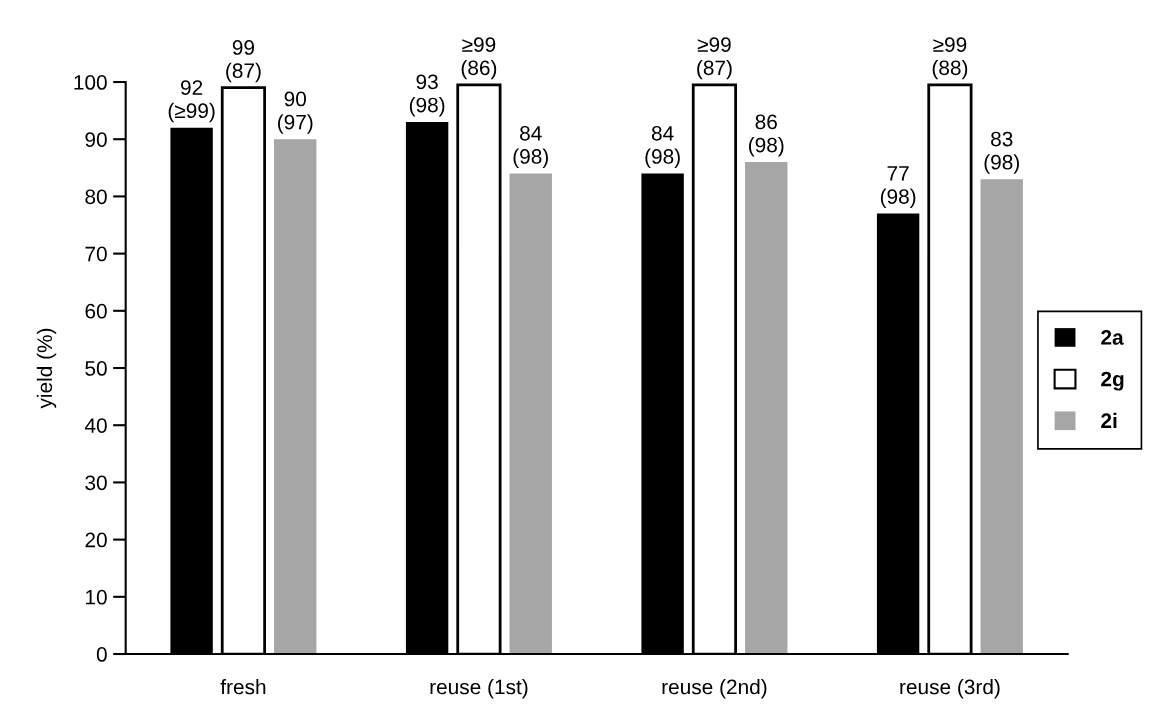 This screenshot has width=1153, height=704. I want to click on legend-label: 2i, so click(1109, 420).